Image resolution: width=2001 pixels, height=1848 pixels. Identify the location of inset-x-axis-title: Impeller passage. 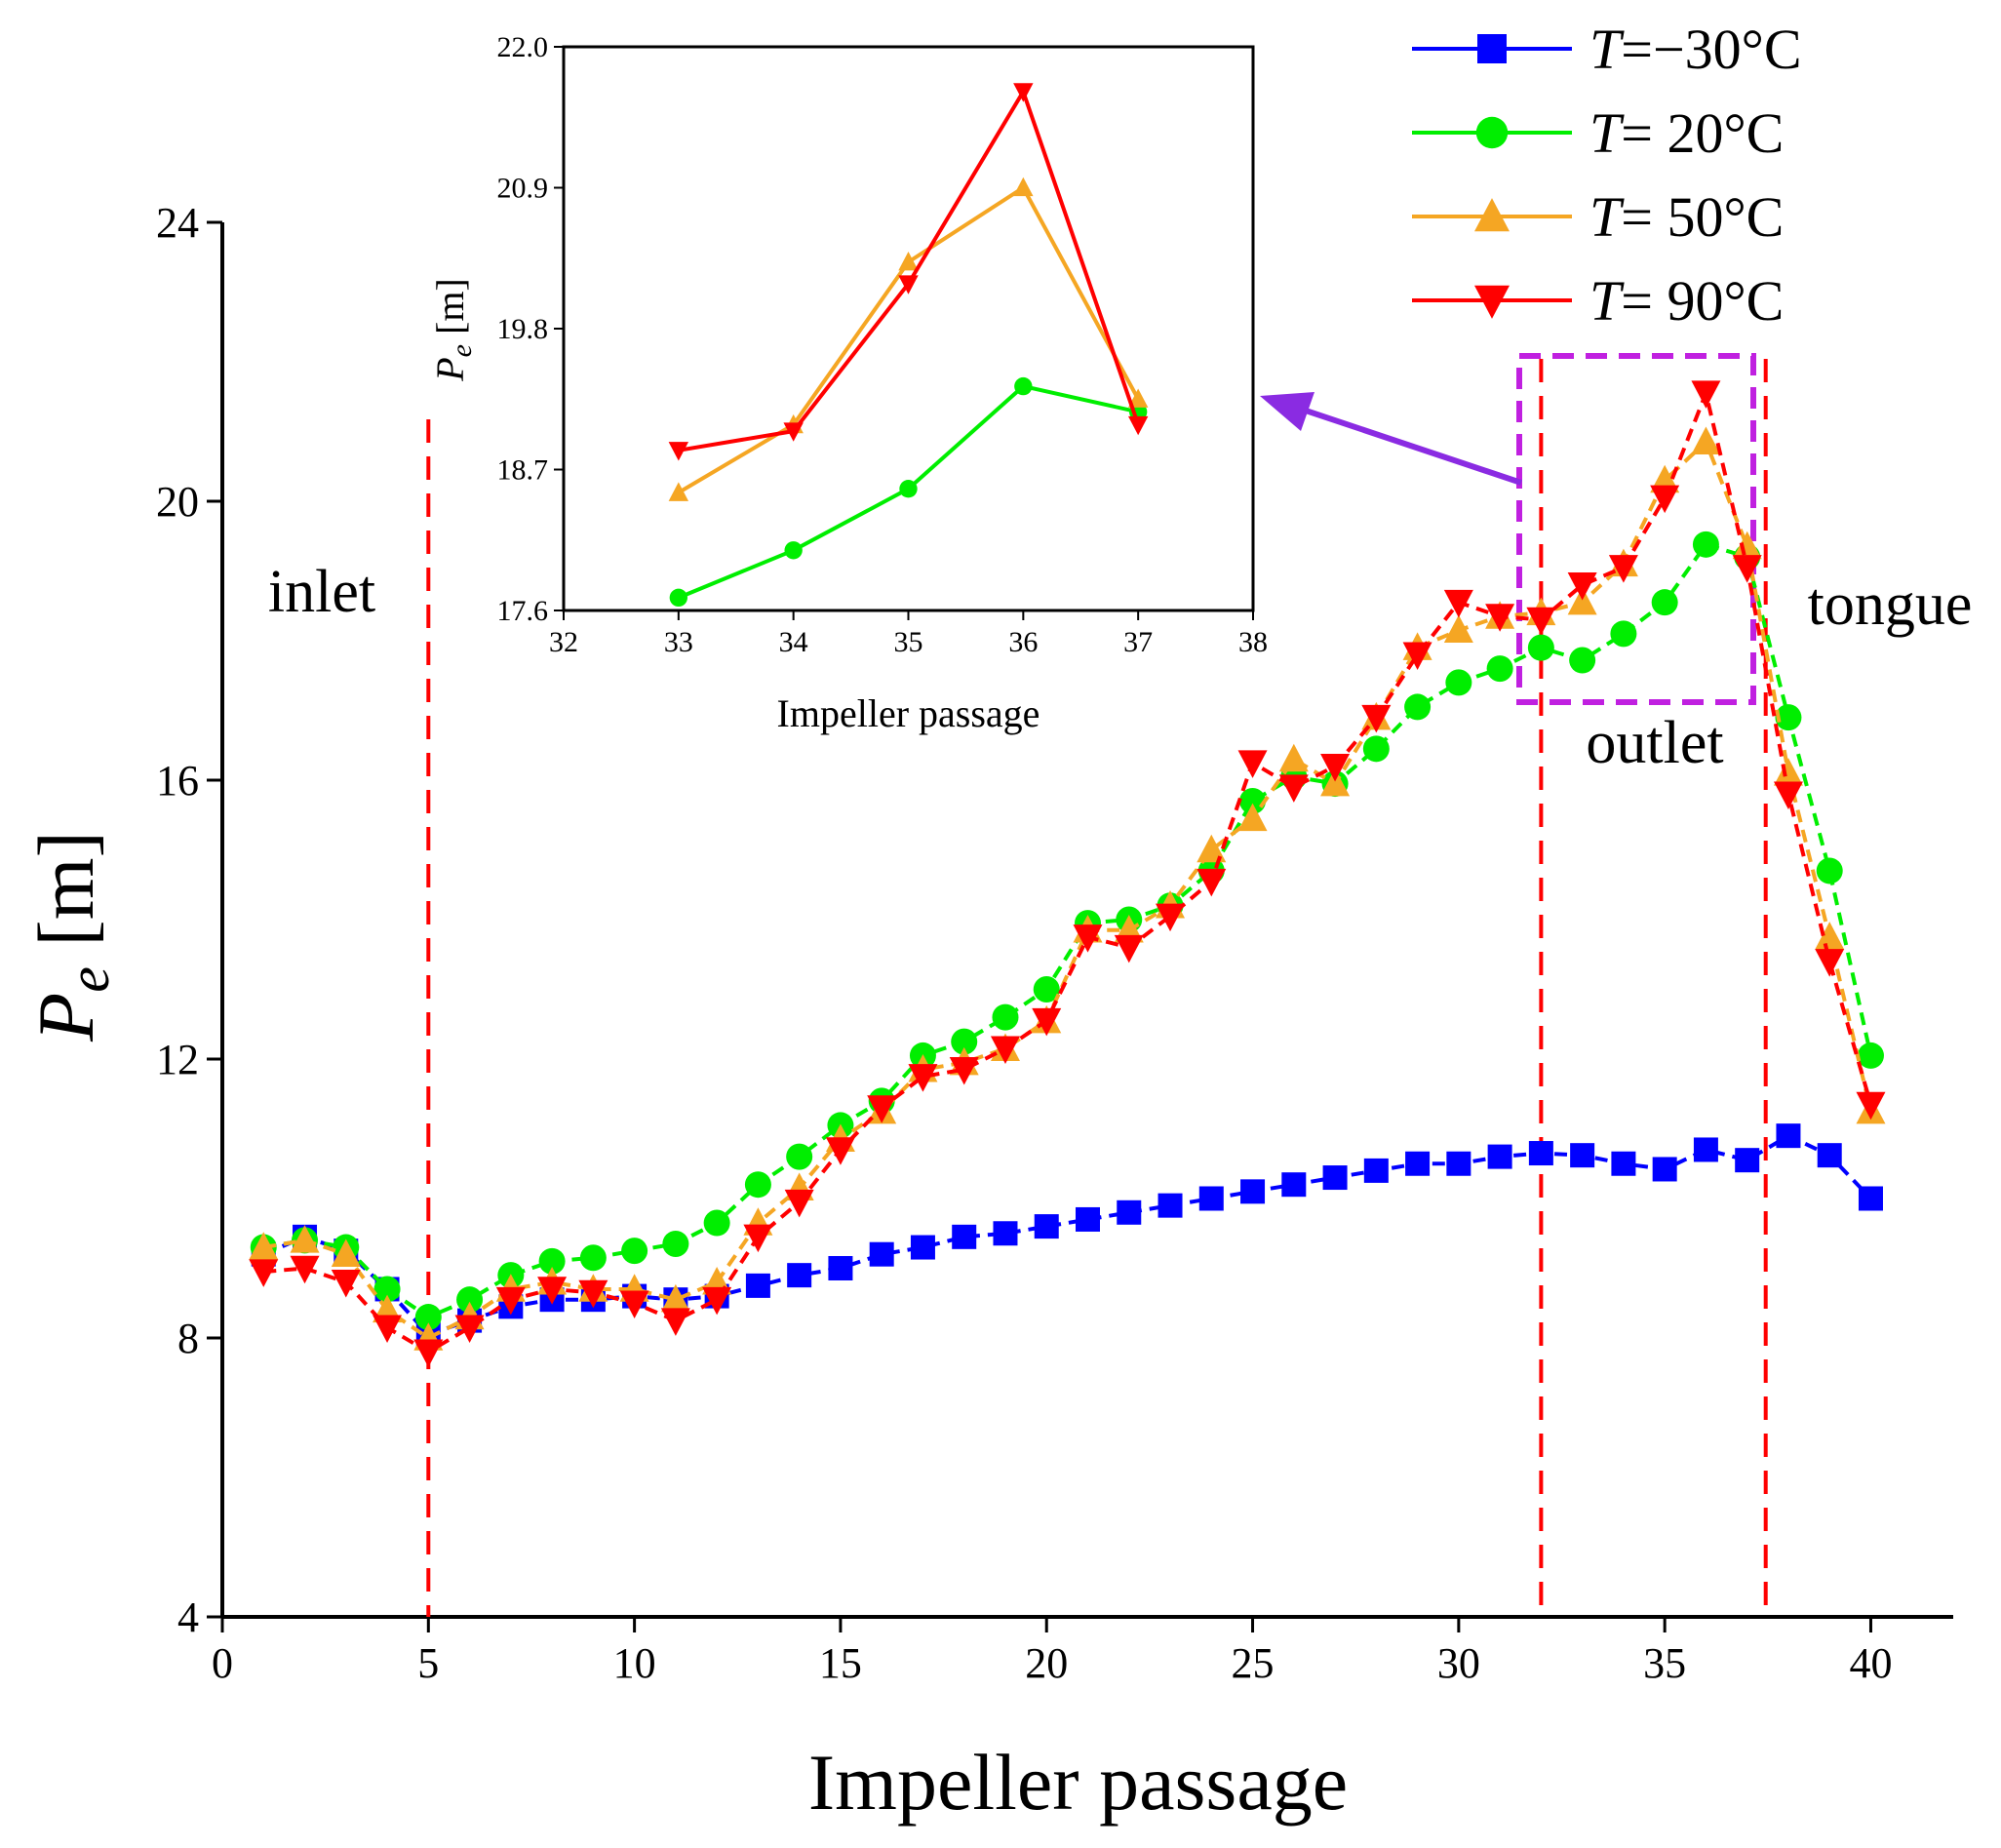
(908, 713).